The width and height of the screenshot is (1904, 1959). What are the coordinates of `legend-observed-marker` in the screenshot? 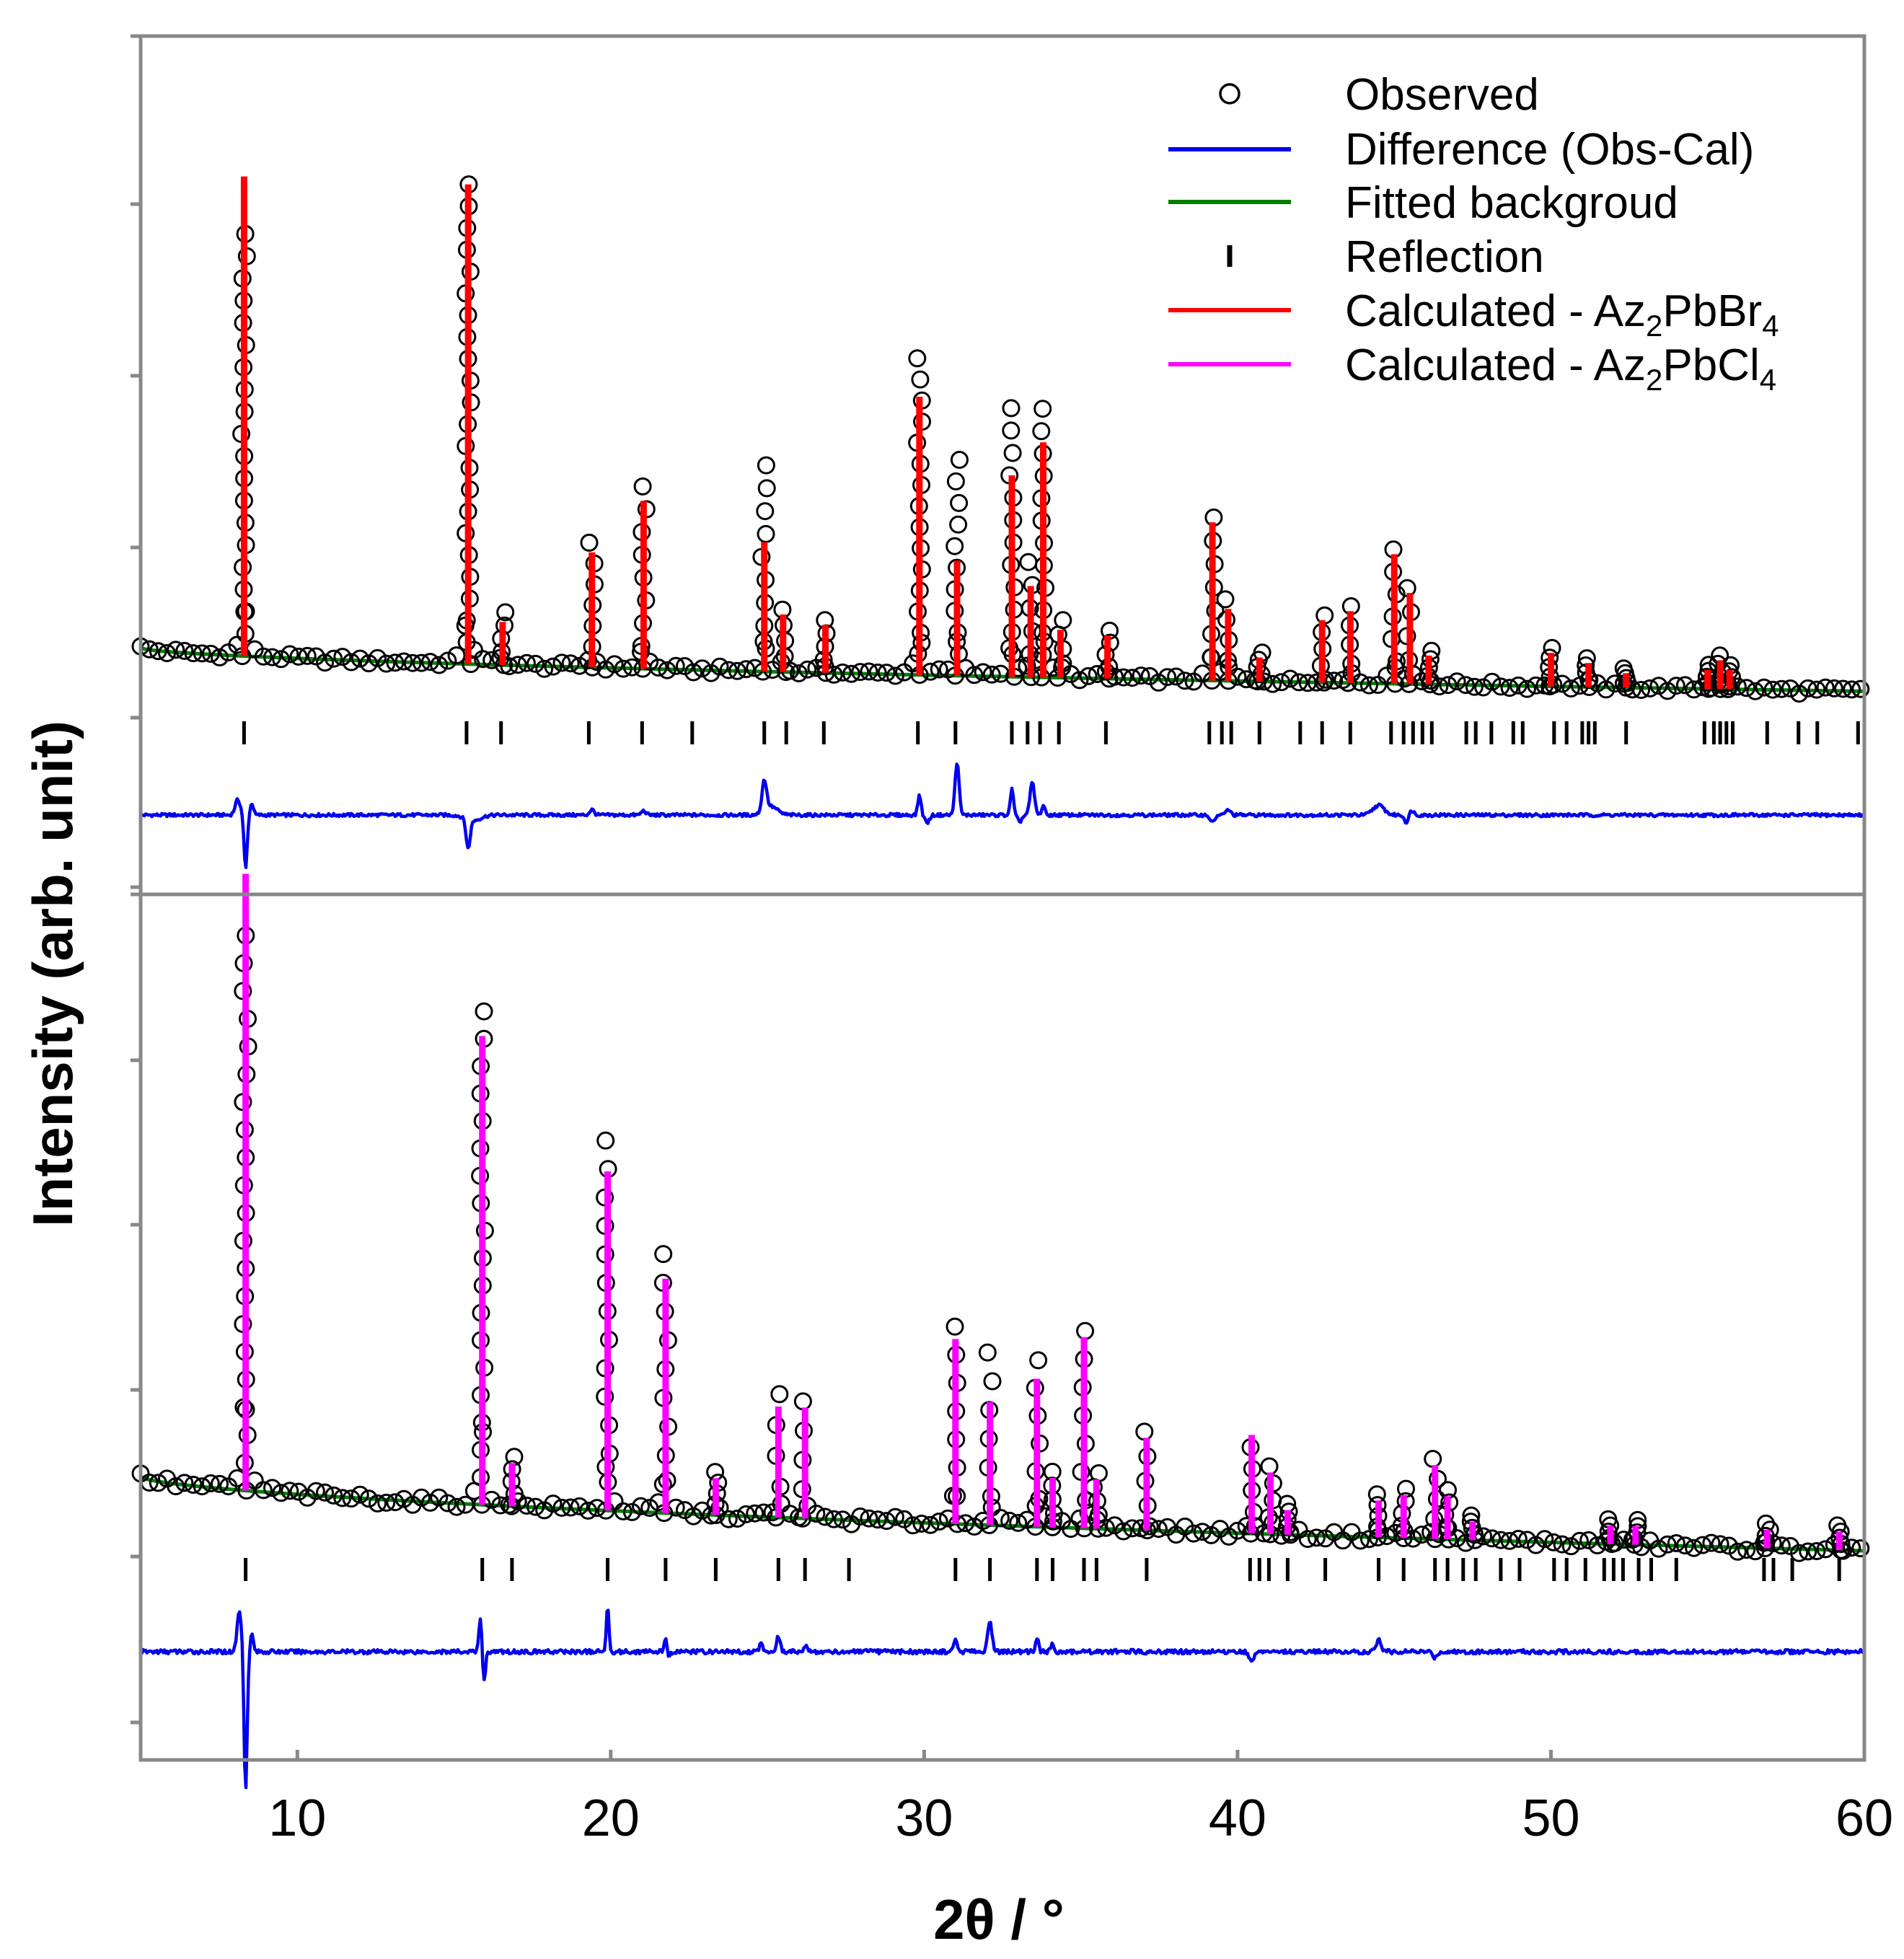 It's located at (1229, 94).